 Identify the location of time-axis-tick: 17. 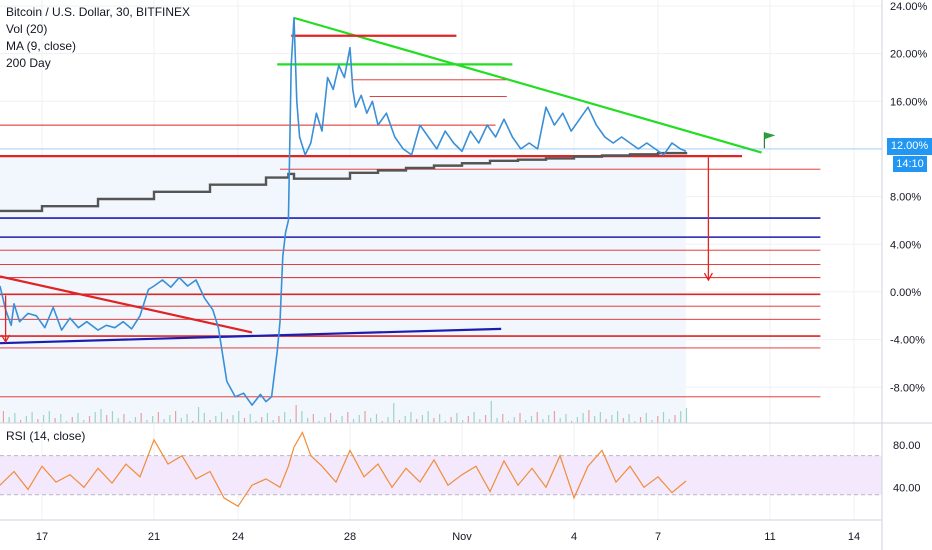
(42, 537).